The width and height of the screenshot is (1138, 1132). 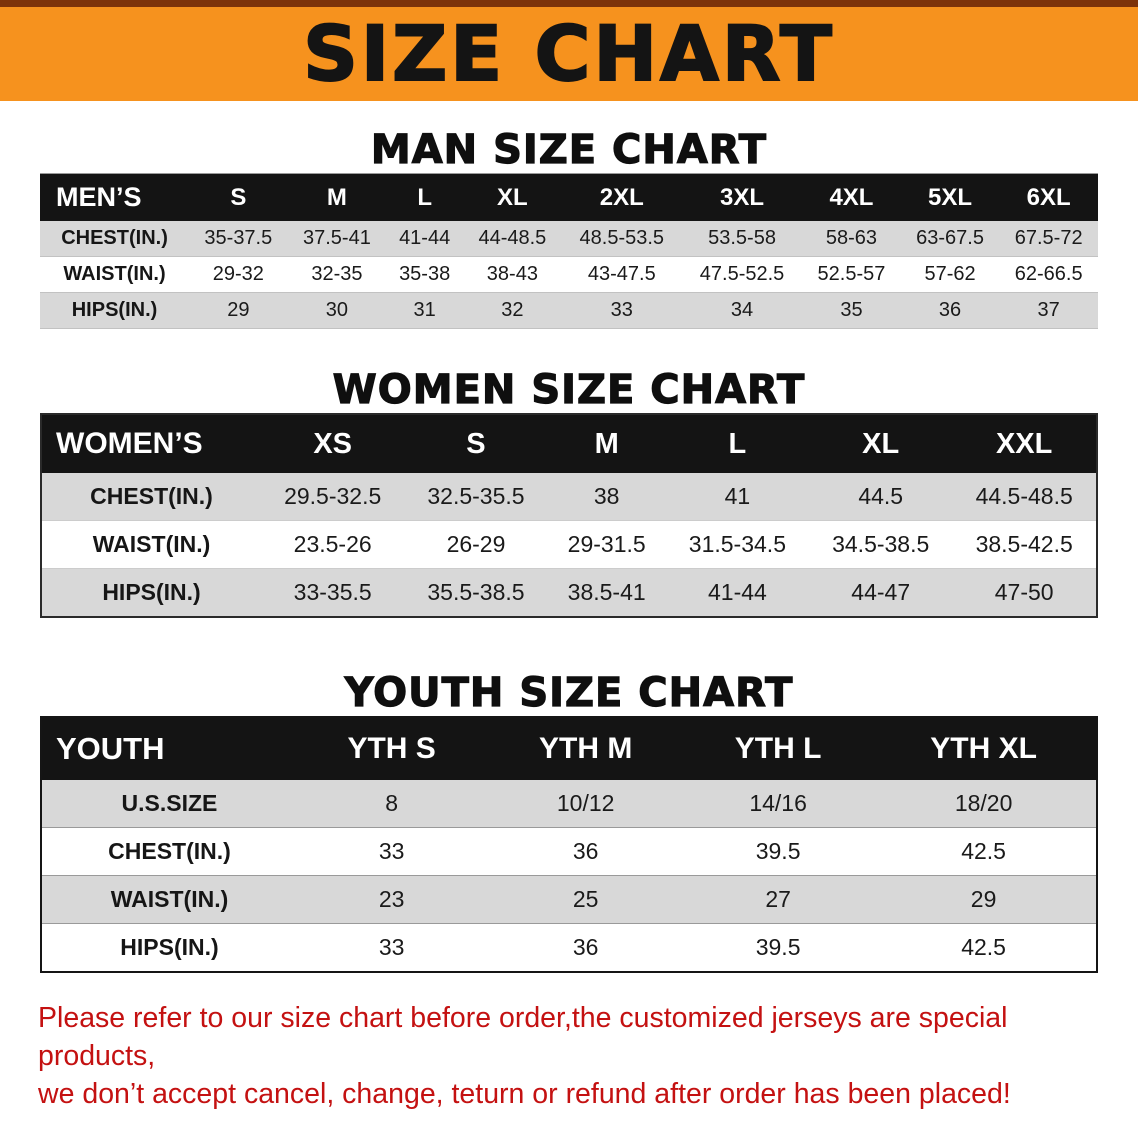 What do you see at coordinates (983, 899) in the screenshot?
I see `value-cell: 29` at bounding box center [983, 899].